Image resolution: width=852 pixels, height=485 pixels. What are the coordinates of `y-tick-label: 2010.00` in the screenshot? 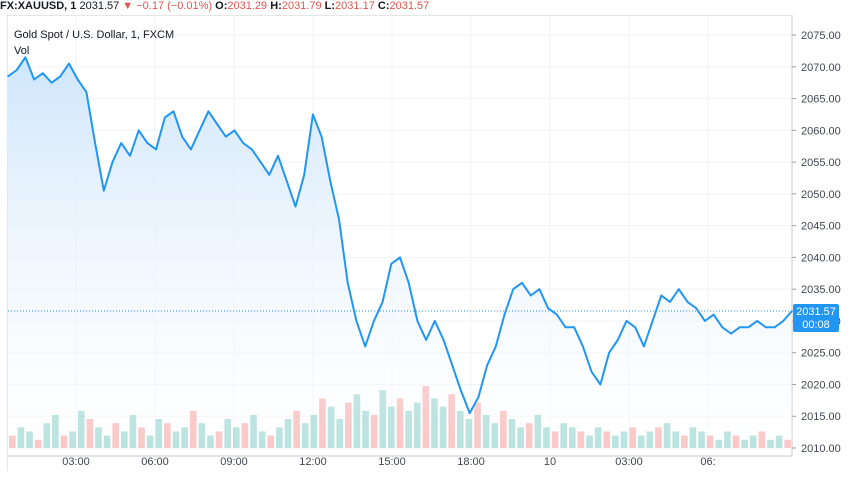 It's located at (821, 449).